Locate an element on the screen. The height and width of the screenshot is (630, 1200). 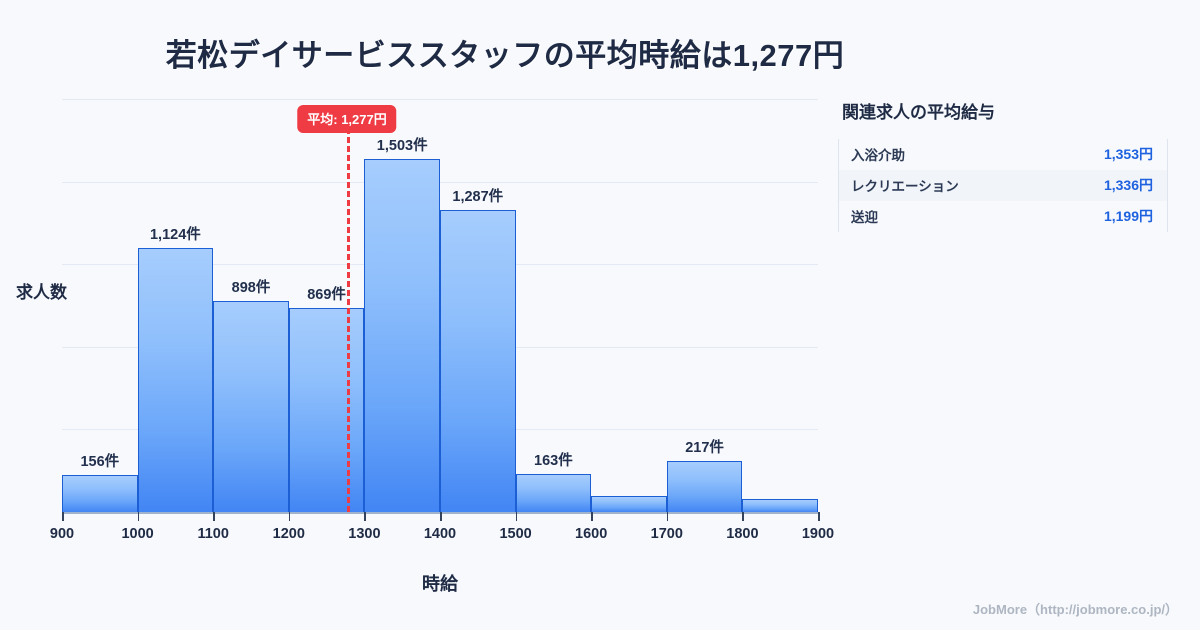
bar-value-label: 163件 is located at coordinates (553, 460).